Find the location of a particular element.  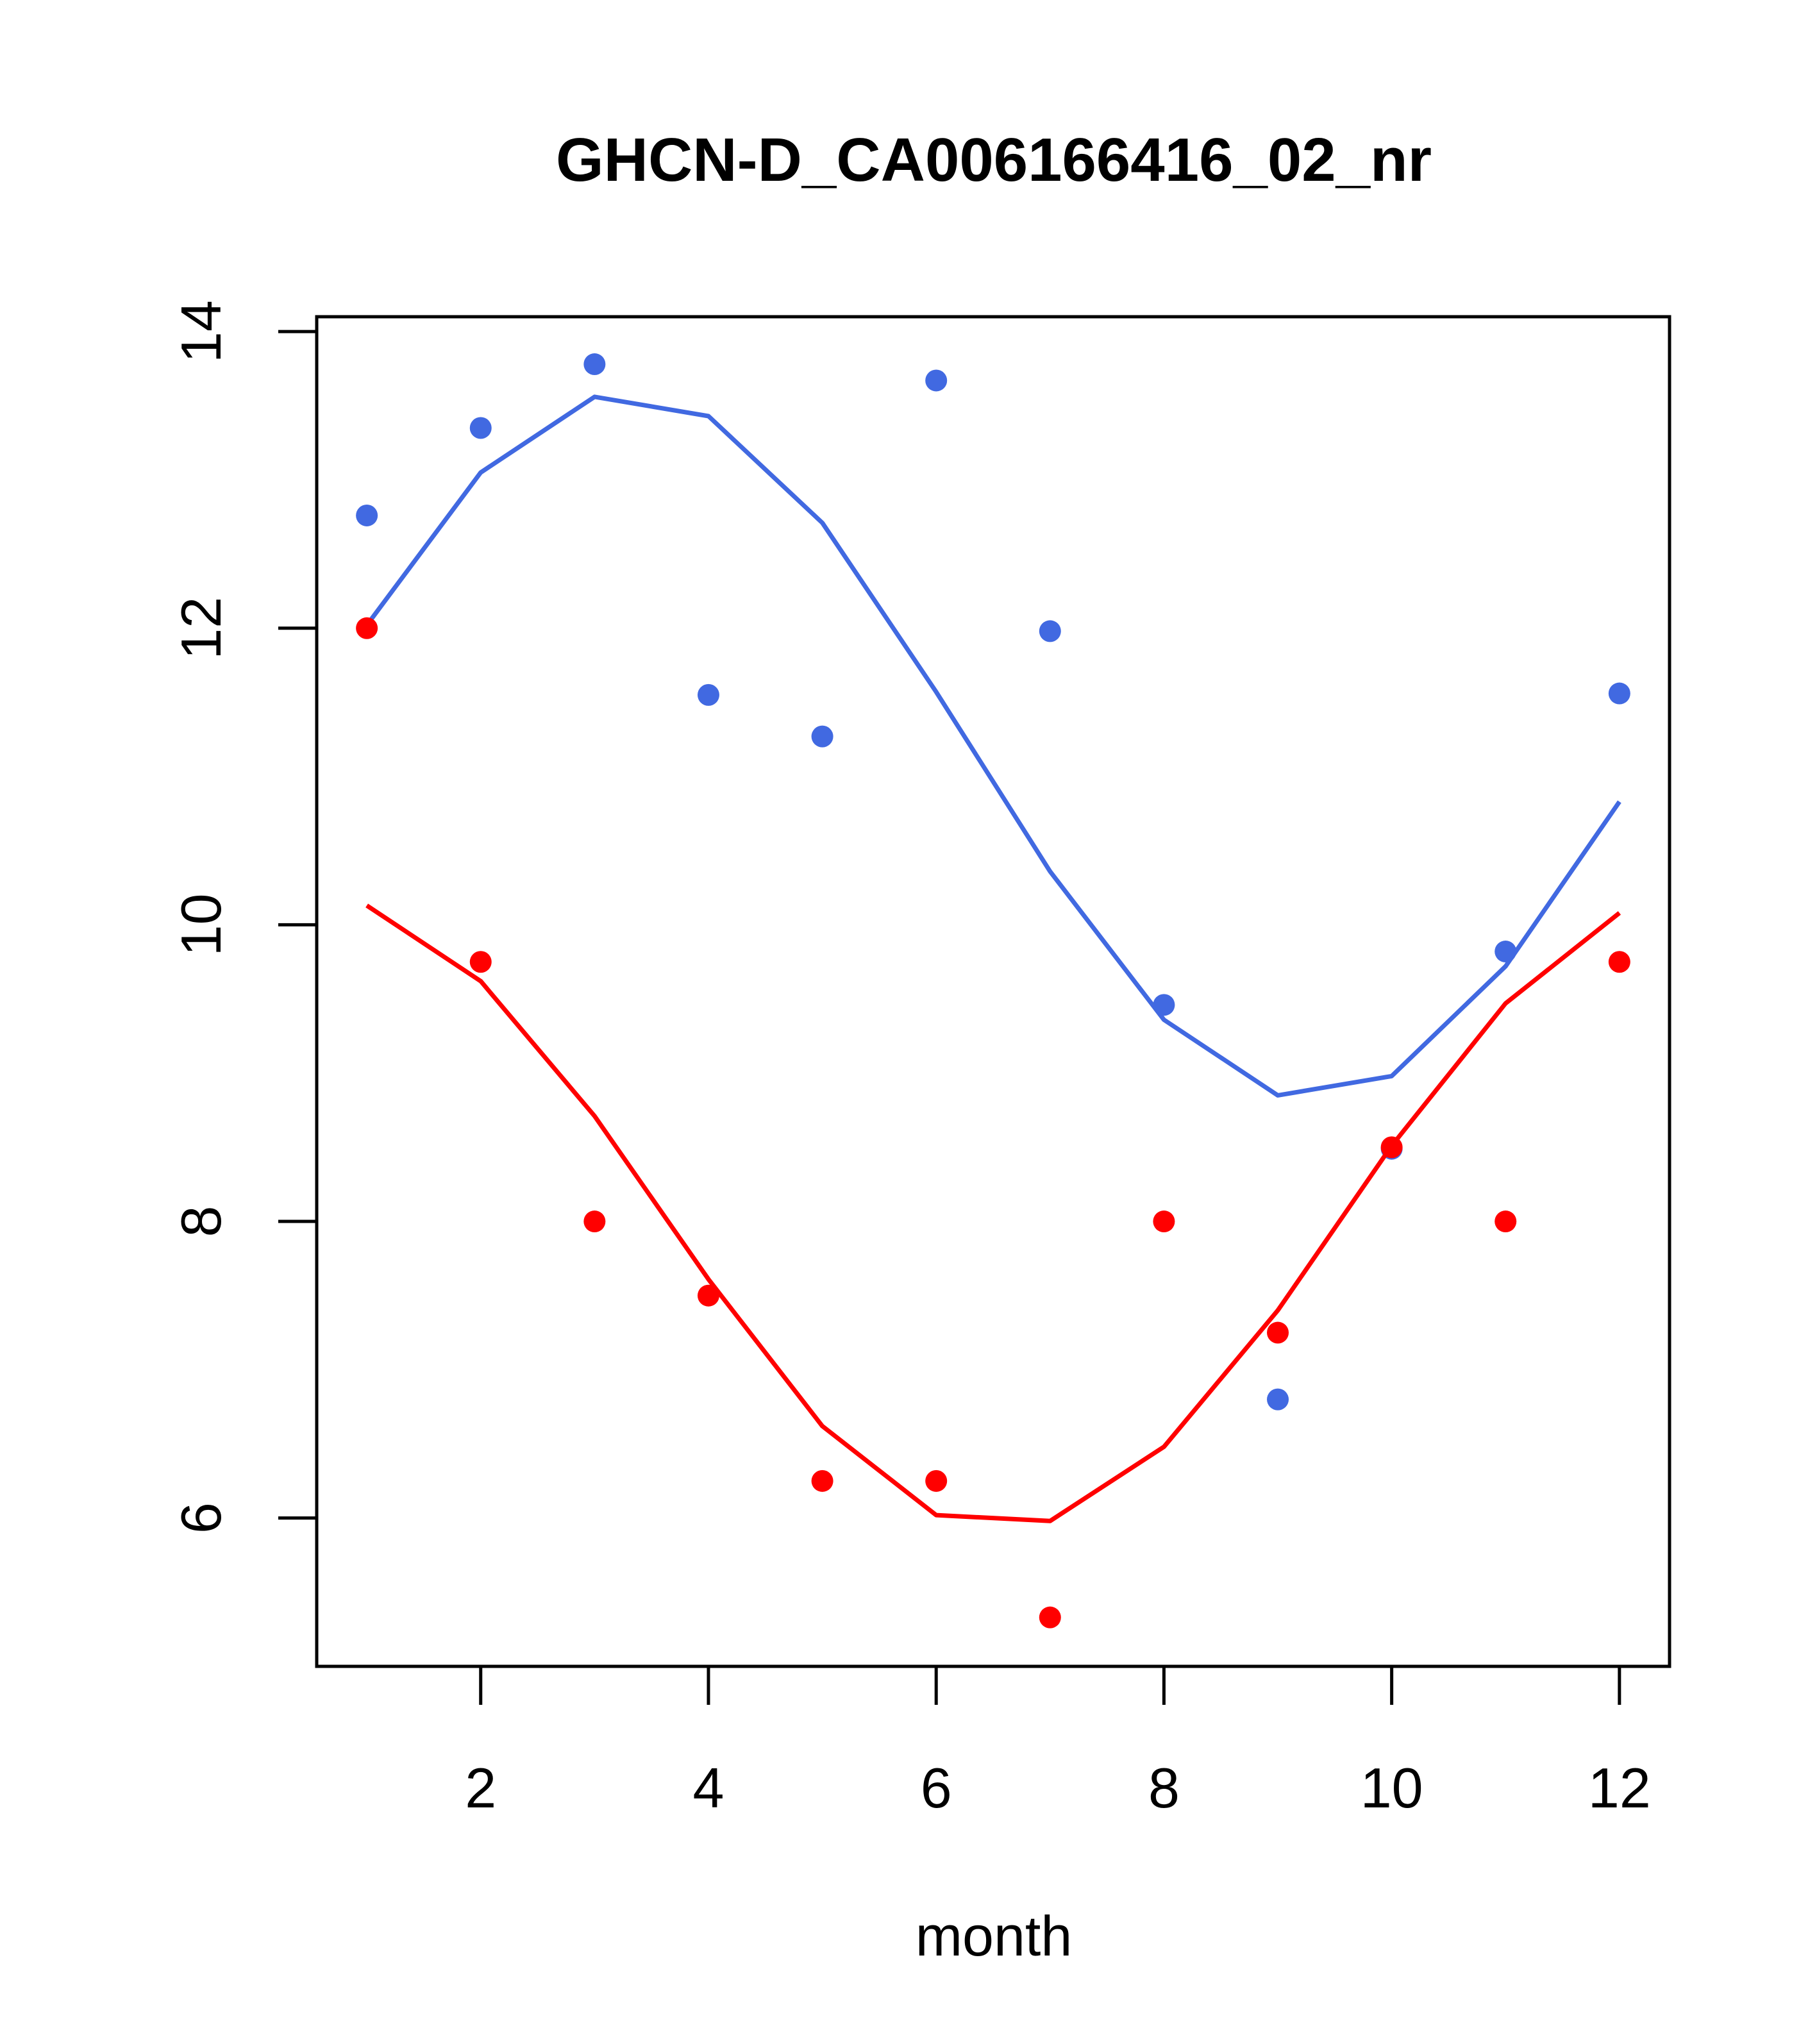

x-axis-label: month is located at coordinates (995, 1936).